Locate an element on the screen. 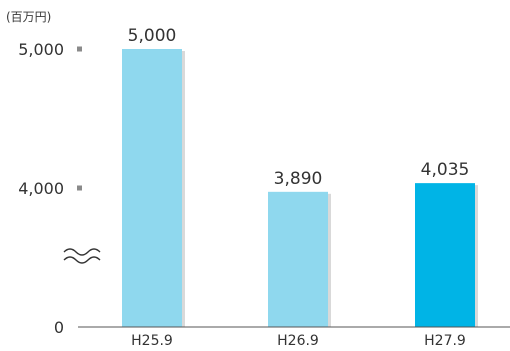 This screenshot has height=351, width=510. category-label-H26.9: H26.9 is located at coordinates (298, 341).